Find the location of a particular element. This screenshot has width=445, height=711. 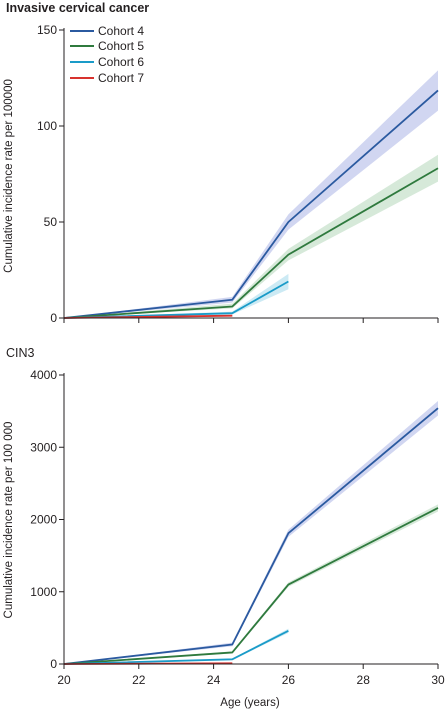

x-tick-label: 30 is located at coordinates (438, 680).